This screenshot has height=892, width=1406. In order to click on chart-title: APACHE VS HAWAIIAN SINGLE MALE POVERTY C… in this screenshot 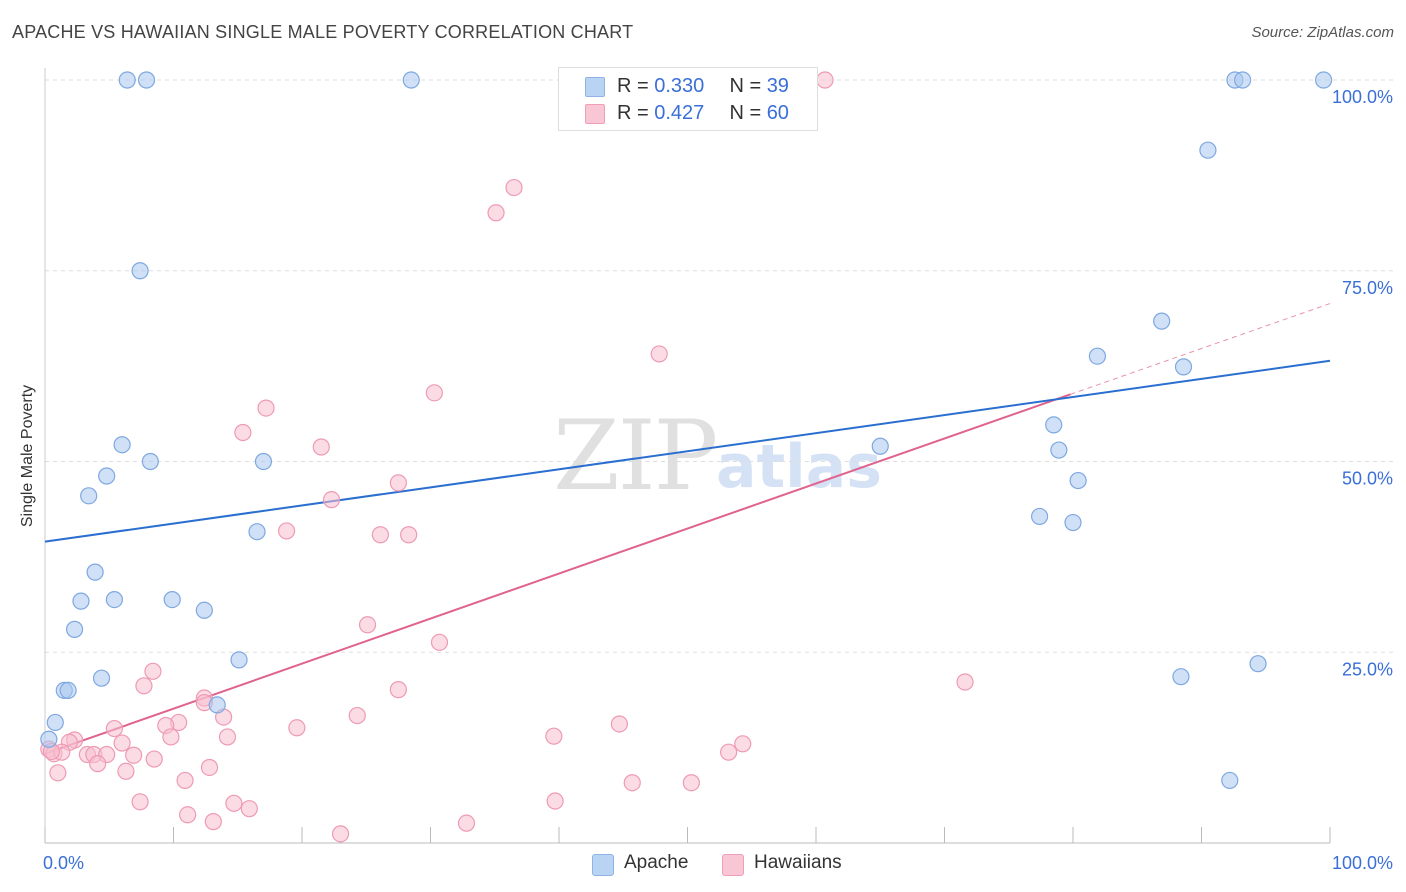, I will do `click(323, 32)`.